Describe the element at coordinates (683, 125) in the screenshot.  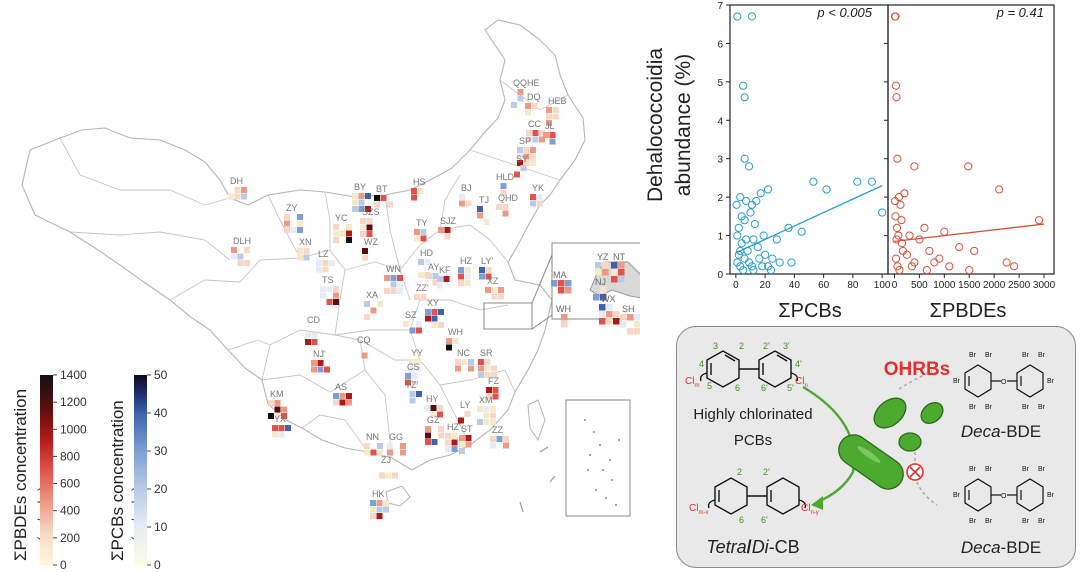
I see `y-axis-label-line2: abundance (%)` at that location.